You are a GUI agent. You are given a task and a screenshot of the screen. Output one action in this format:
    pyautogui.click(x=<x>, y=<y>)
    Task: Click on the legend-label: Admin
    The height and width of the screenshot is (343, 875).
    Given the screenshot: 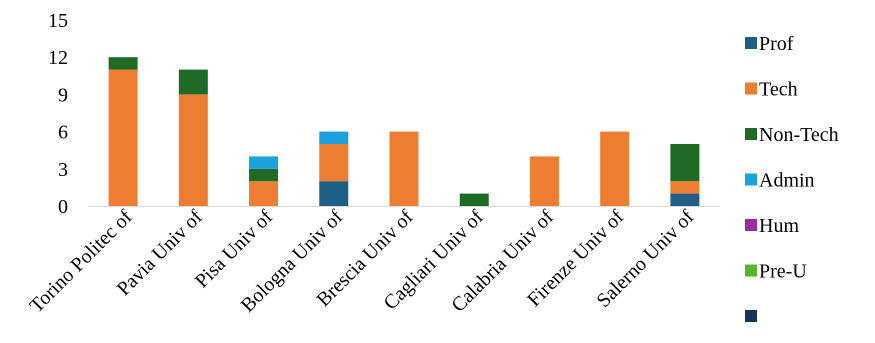 What is the action you would take?
    pyautogui.click(x=787, y=181)
    